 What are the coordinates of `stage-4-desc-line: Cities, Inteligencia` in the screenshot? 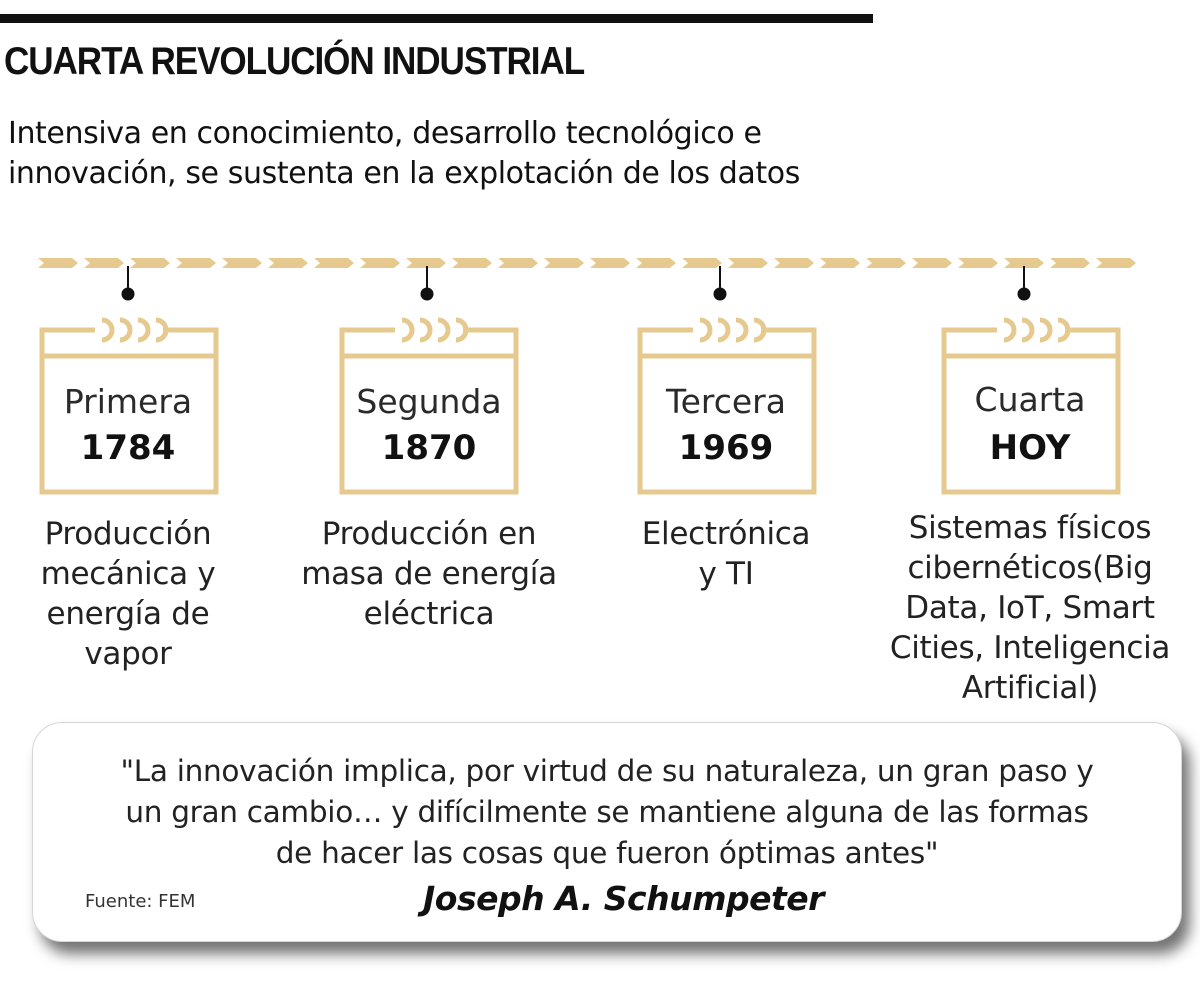 It's located at (1030, 648).